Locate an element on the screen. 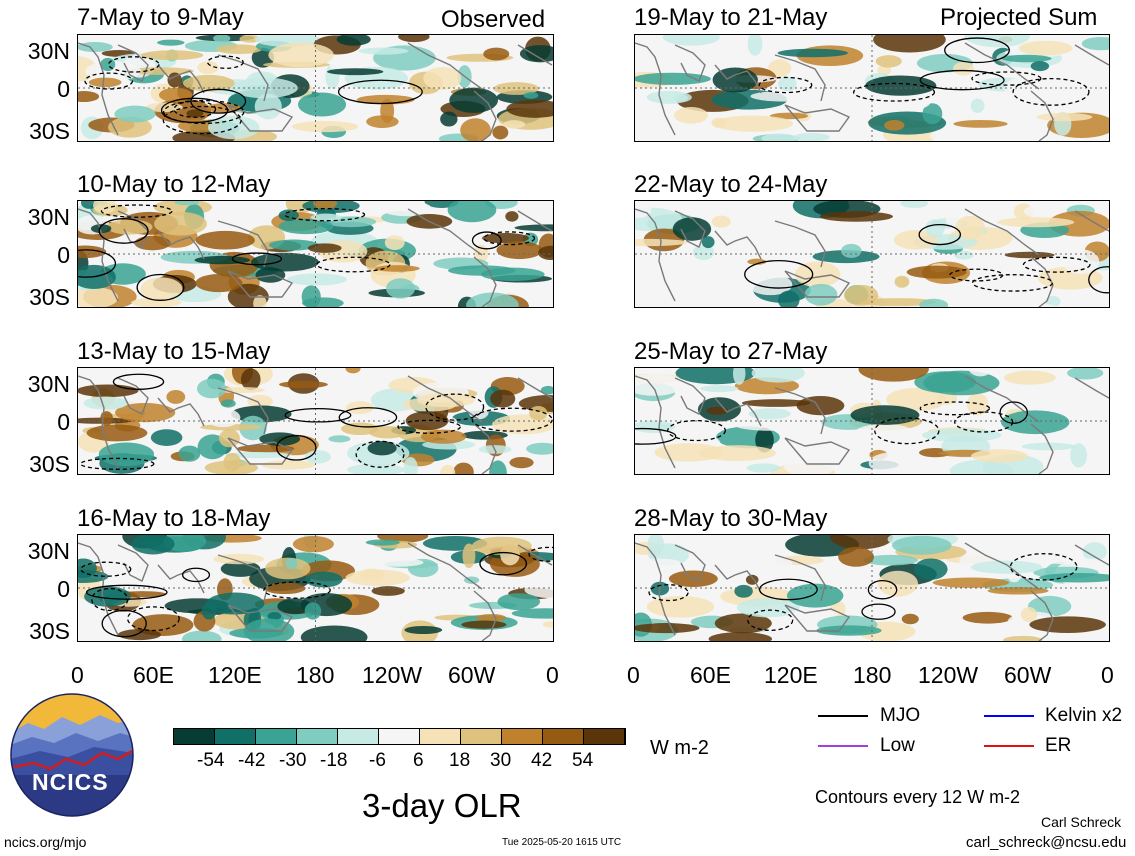  lon-label-left-0-end: 0 is located at coordinates (552, 675).